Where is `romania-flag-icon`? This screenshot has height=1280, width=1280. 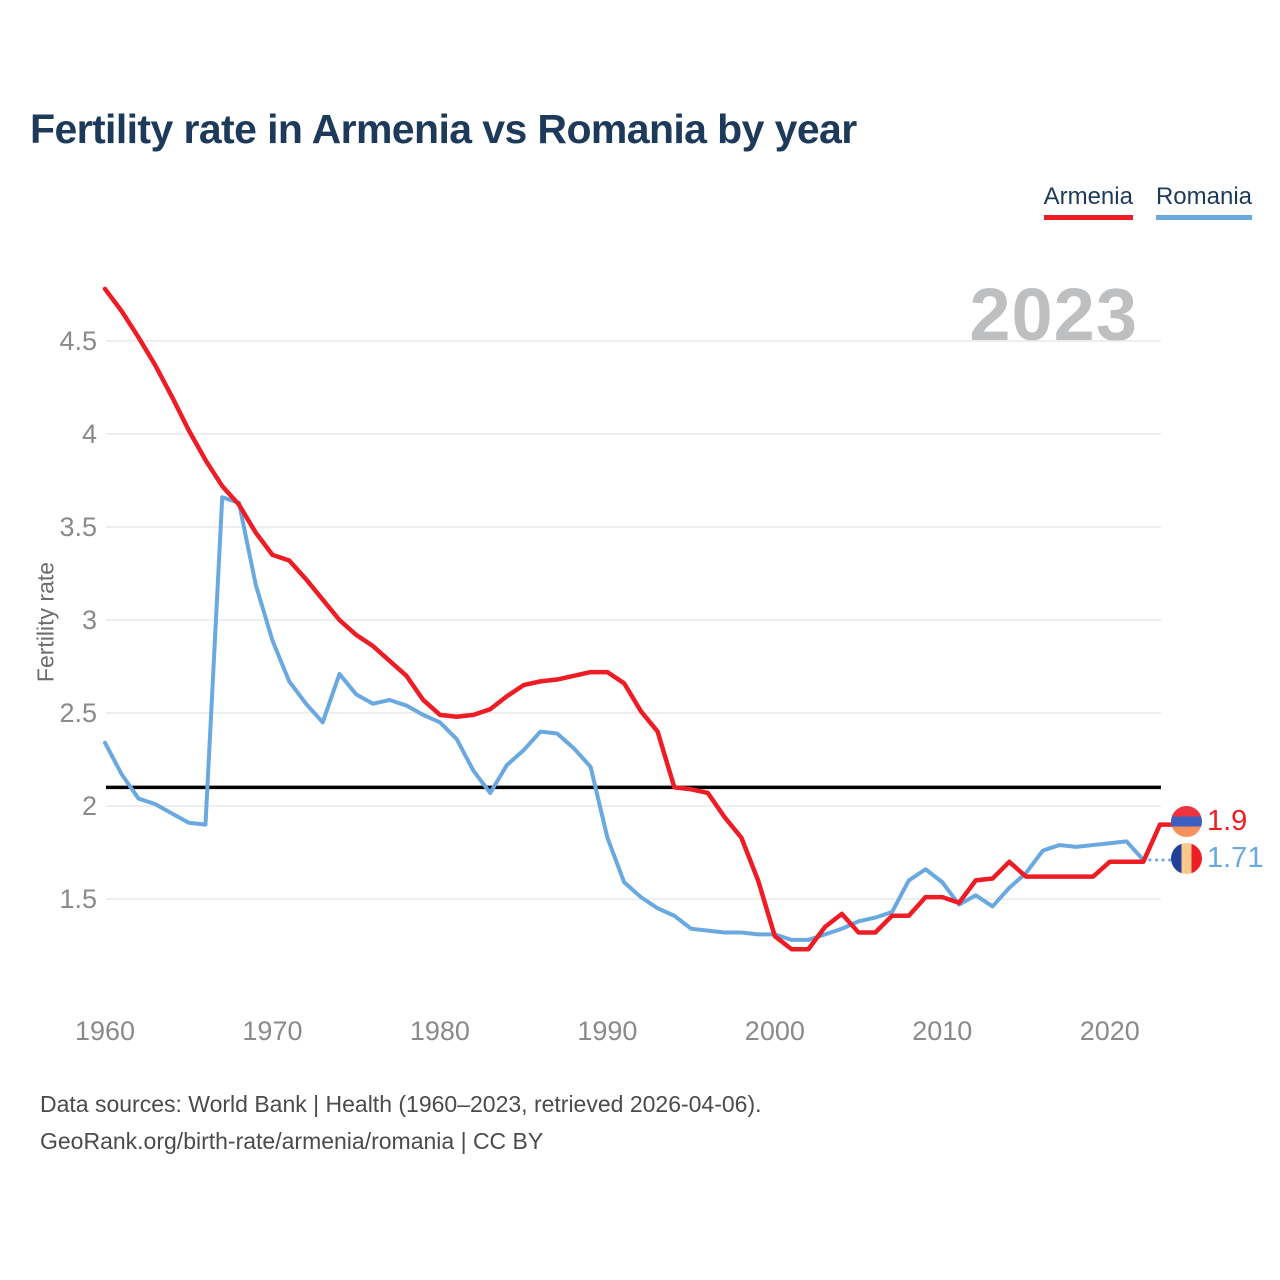
romania-flag-icon is located at coordinates (1186, 858).